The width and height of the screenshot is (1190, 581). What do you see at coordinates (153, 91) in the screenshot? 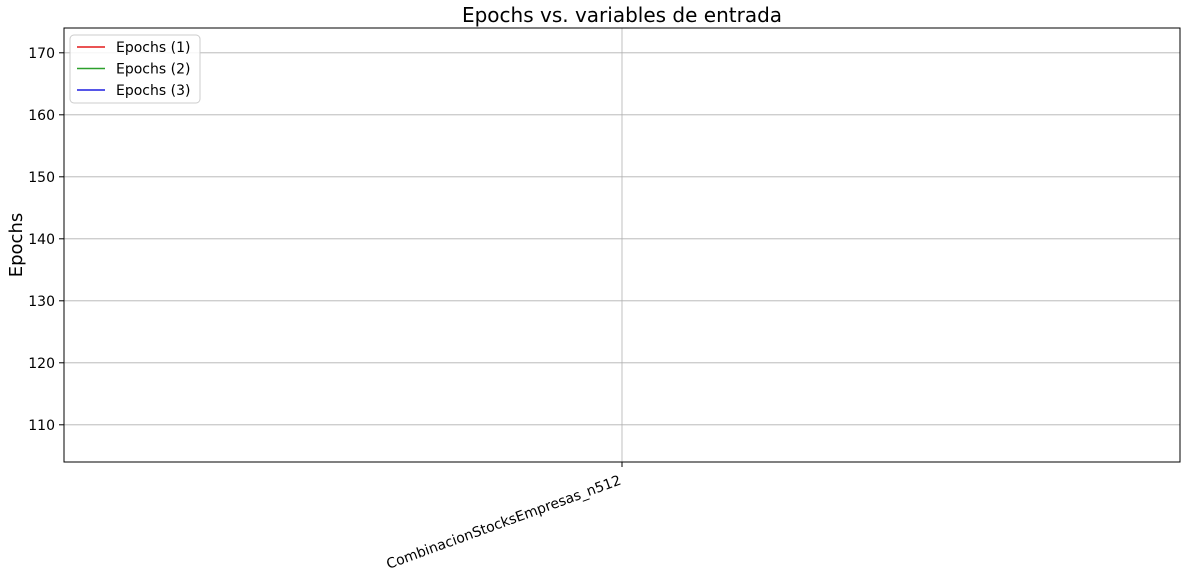
I see `legend-label: Epochs (3)` at bounding box center [153, 91].